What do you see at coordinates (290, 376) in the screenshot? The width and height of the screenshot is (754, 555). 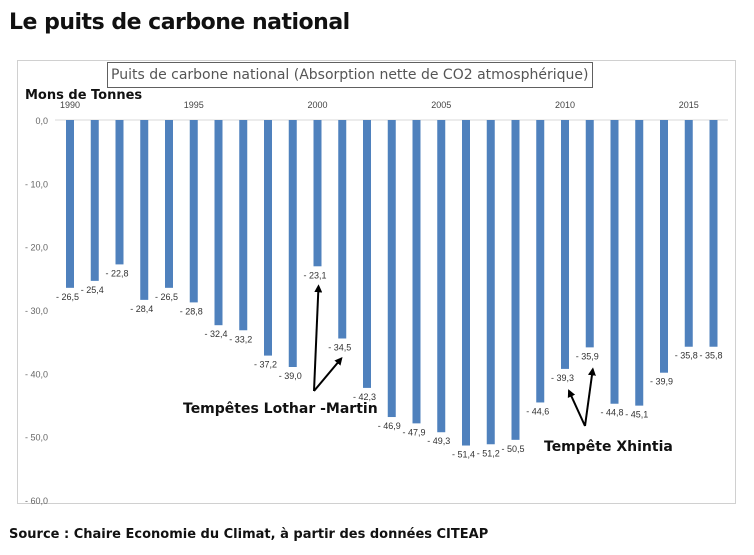 I see `data-label: - 39,0` at bounding box center [290, 376].